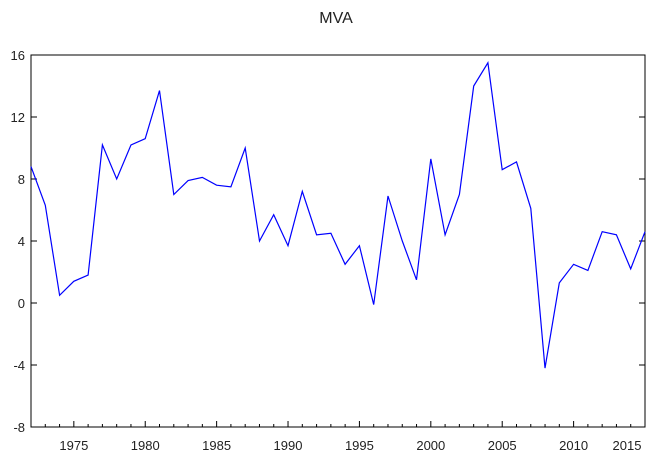  I want to click on y-tick-label: -4, so click(19, 365).